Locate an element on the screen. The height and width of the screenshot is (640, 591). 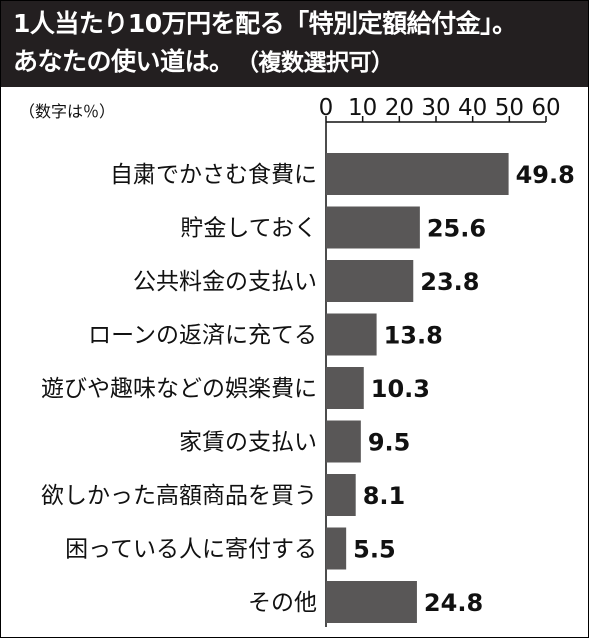
x-tick-label: 50 is located at coordinates (509, 108).